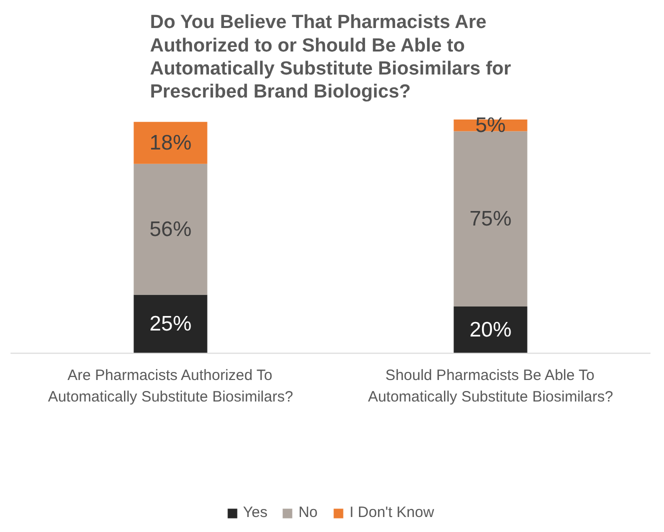 The height and width of the screenshot is (532, 664). I want to click on data-label: 5%, so click(490, 125).